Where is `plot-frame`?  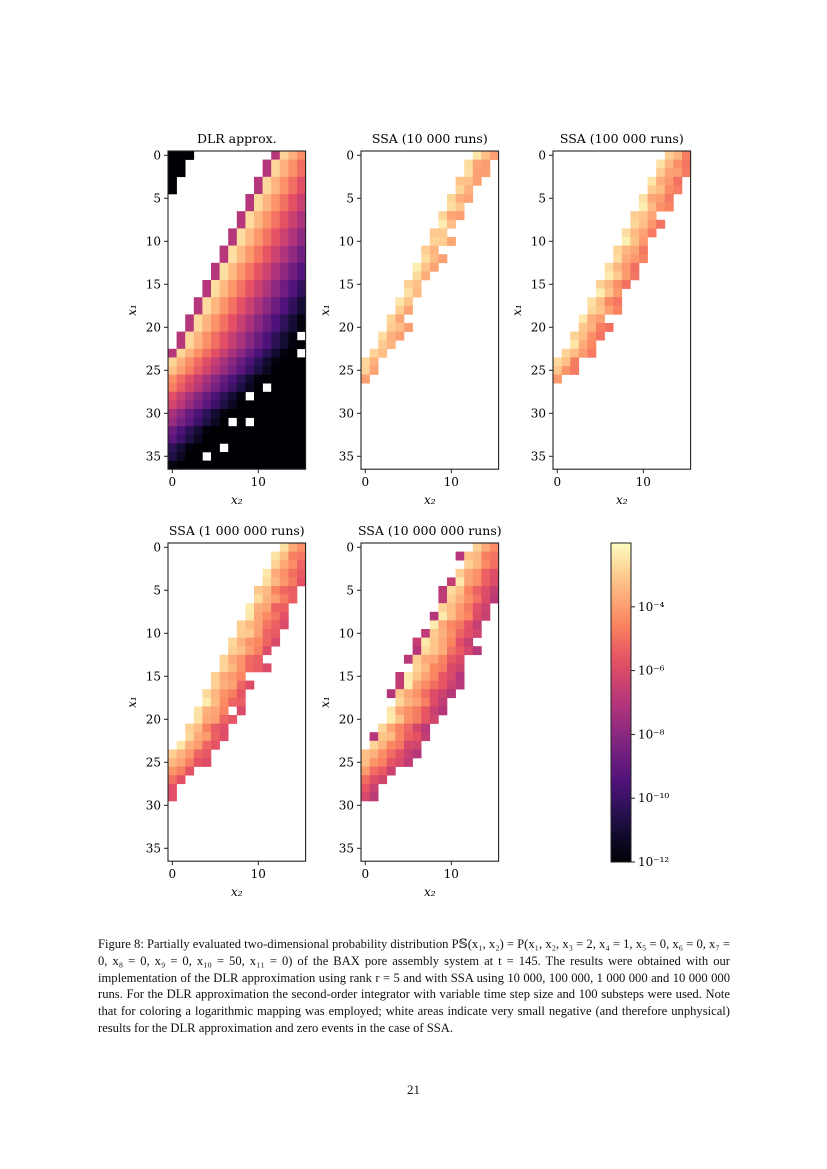 plot-frame is located at coordinates (622, 310).